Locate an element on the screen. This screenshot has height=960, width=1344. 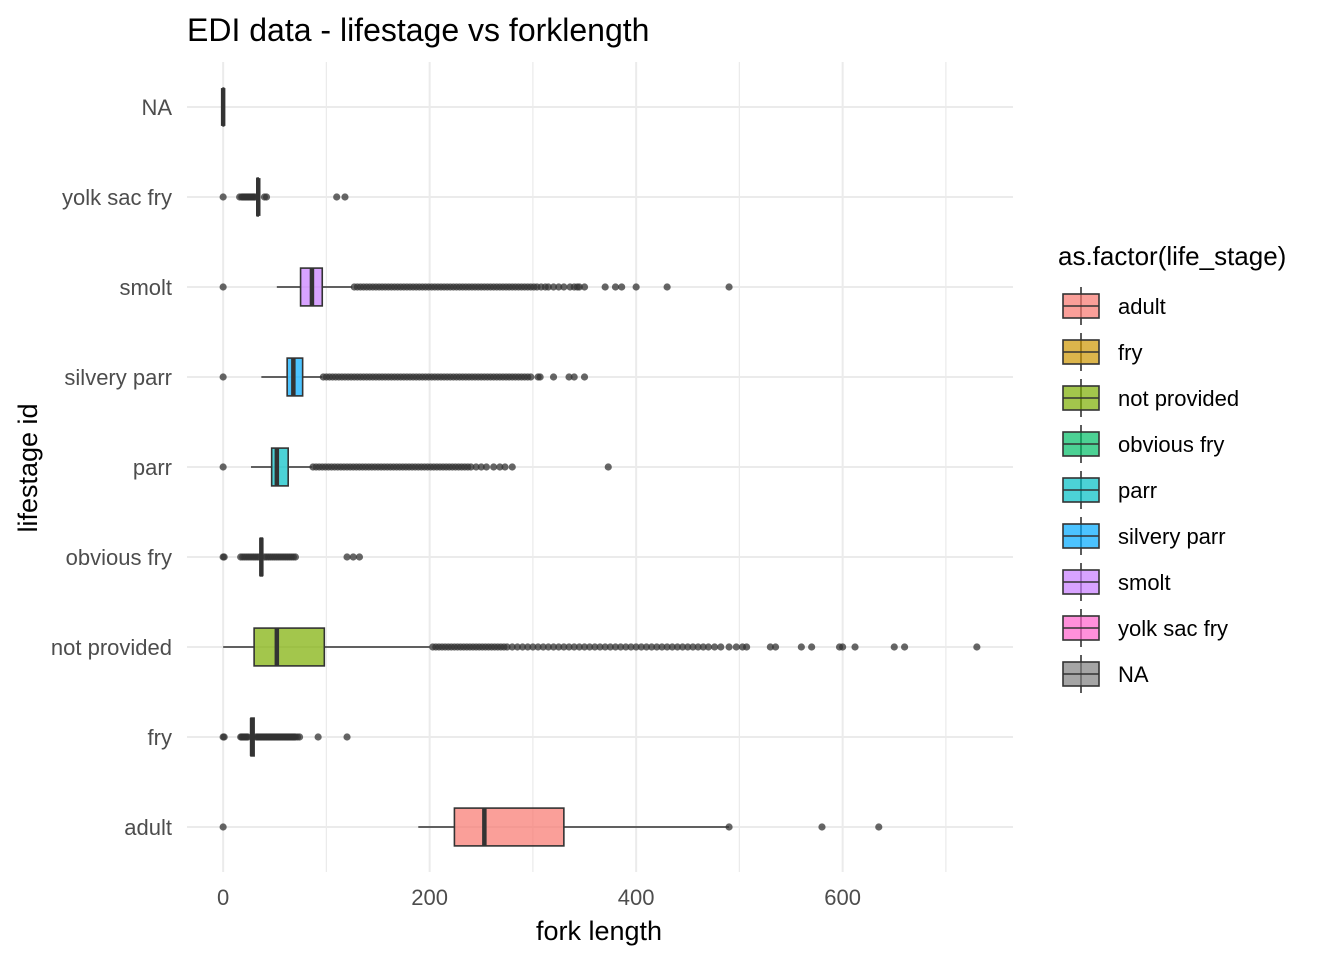
legend-label: smolt is located at coordinates (1144, 582).